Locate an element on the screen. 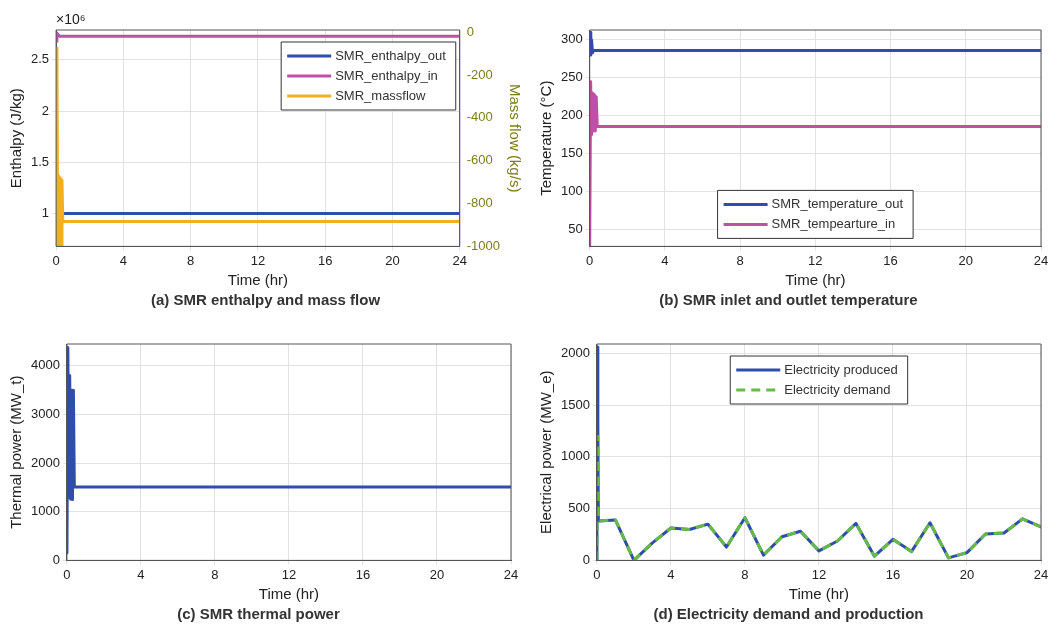 This screenshot has width=1059, height=628. y-axis-title: Thermal power (MW_t) is located at coordinates (16, 452).